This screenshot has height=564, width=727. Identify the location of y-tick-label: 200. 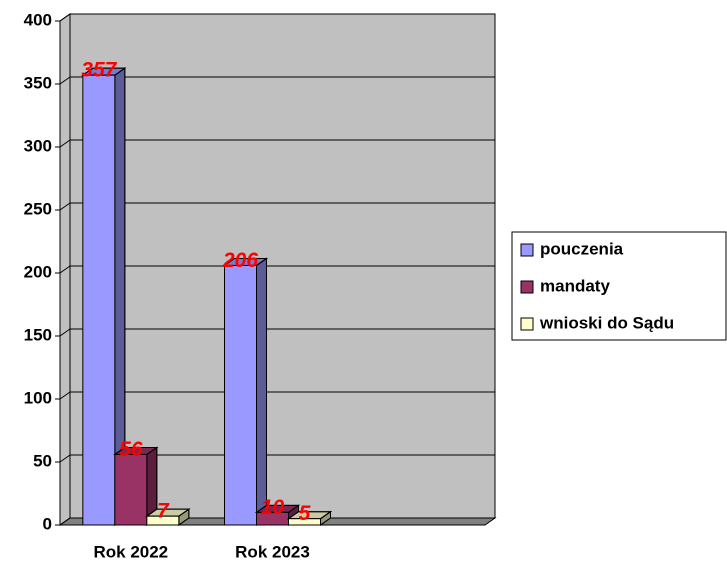
(38, 271).